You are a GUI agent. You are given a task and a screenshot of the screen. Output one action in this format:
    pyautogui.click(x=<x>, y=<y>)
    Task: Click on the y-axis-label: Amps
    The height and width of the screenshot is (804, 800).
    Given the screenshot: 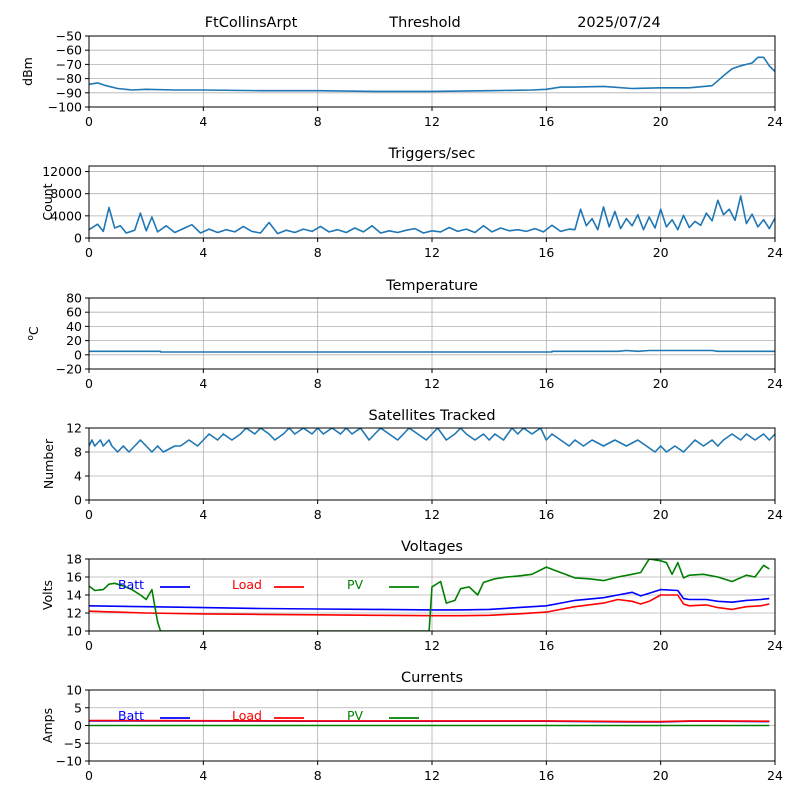 What is the action you would take?
    pyautogui.click(x=47, y=725)
    